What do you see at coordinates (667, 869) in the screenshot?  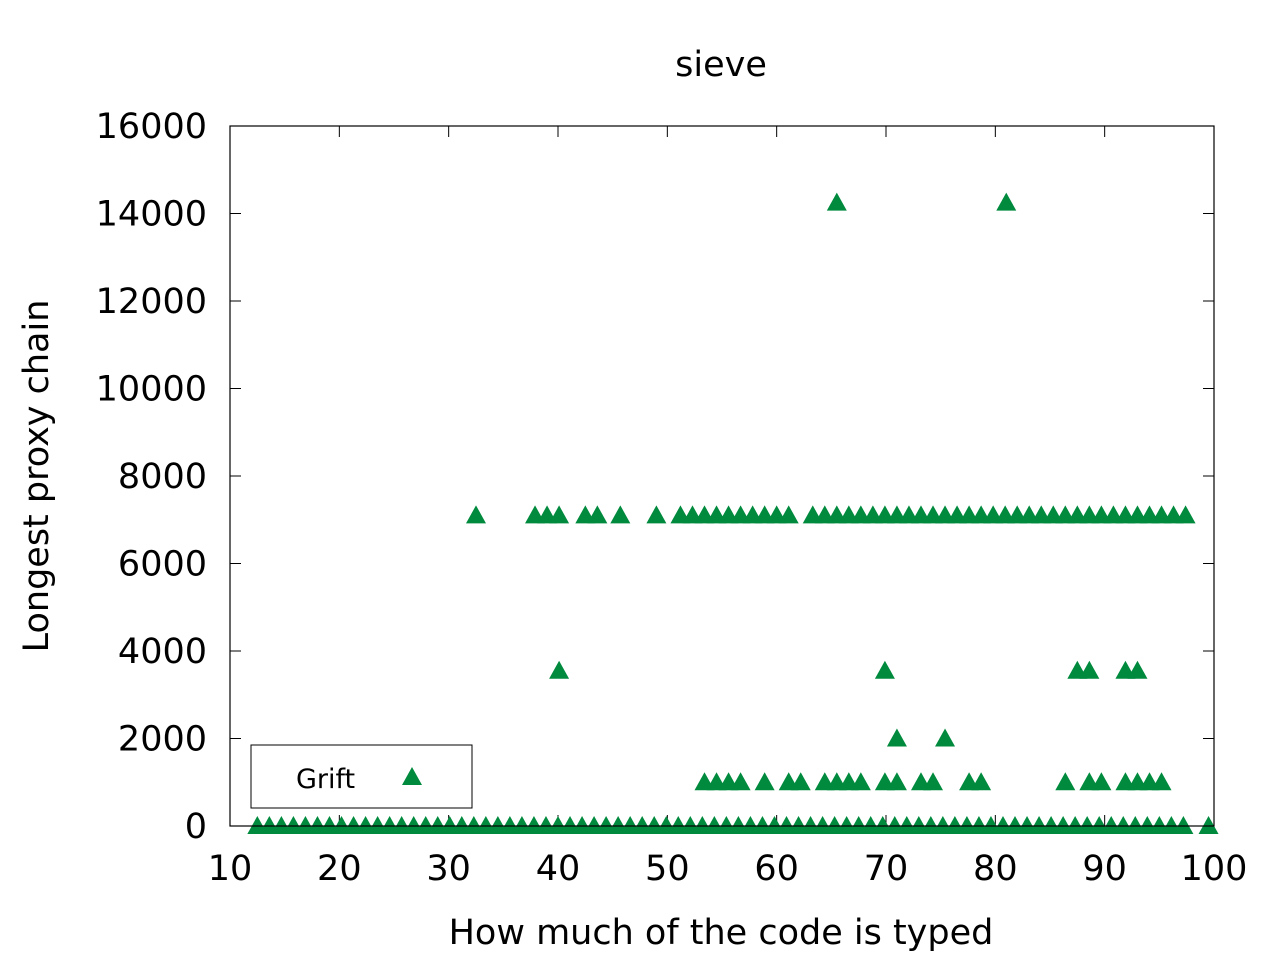 I see `x-tick-label: 50` at bounding box center [667, 869].